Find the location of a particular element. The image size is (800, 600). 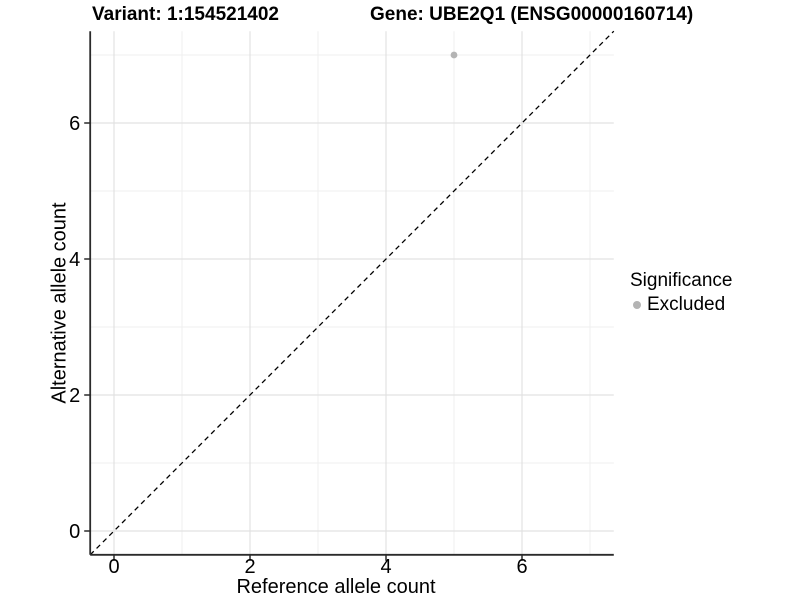

legend-item-label: Excluded is located at coordinates (686, 304).